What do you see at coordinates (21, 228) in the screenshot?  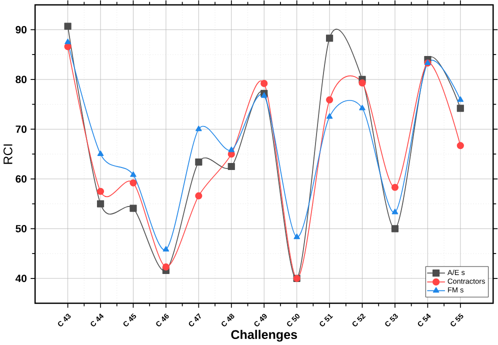 I see `y-tick-label: 50` at bounding box center [21, 228].